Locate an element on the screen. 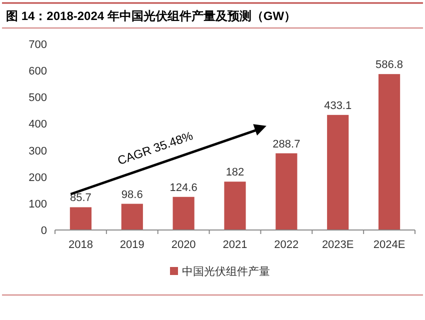 This screenshot has height=320, width=425. x-tick-label: 2020 is located at coordinates (183, 245).